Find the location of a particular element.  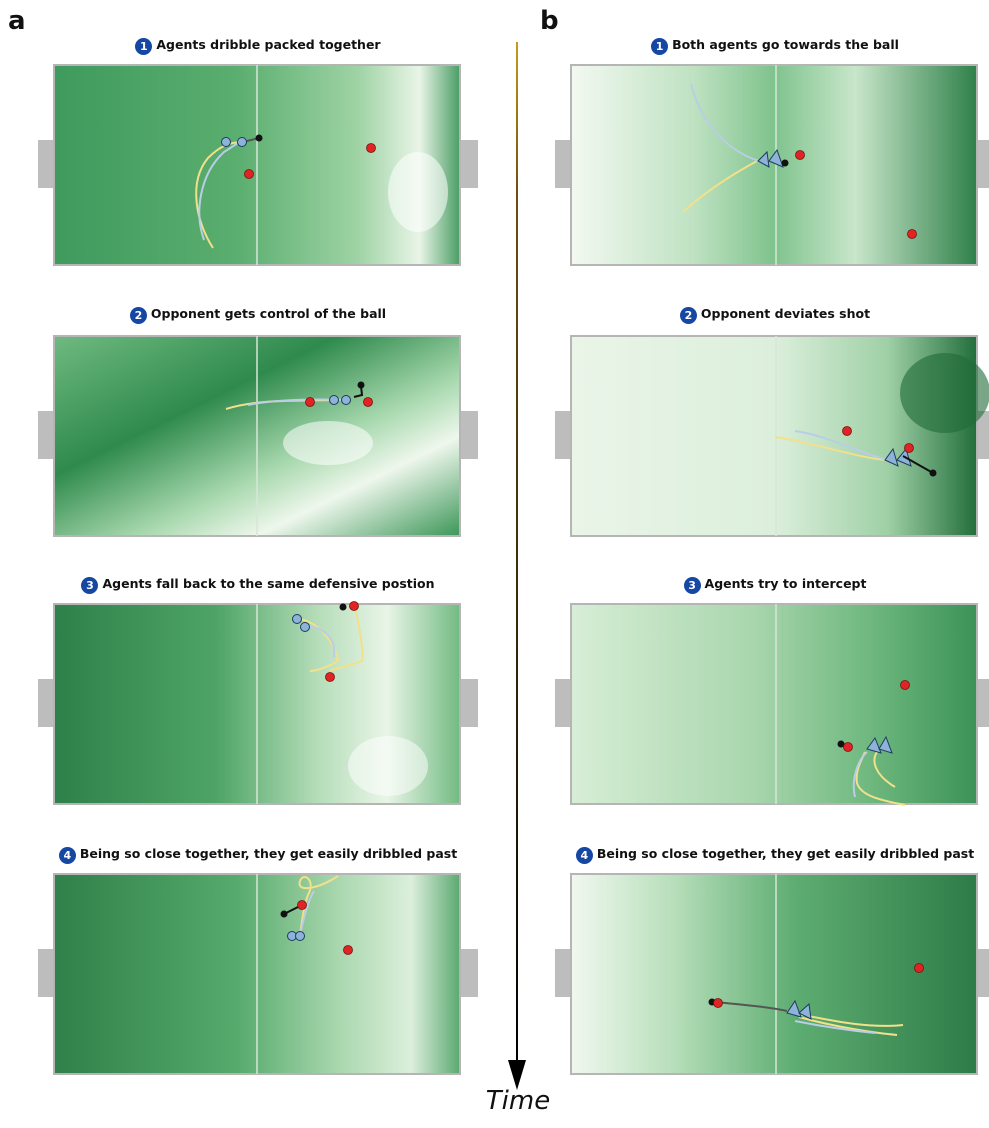

field-a2 is located at coordinates (258, 436).